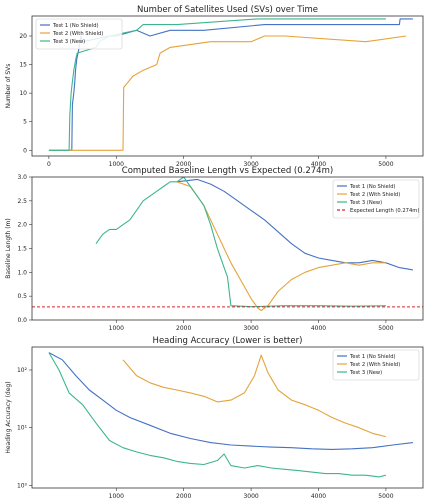 The image size is (428, 500). Describe the element at coordinates (22, 320) in the screenshot. I see `y-tick-label: 0.0` at that location.